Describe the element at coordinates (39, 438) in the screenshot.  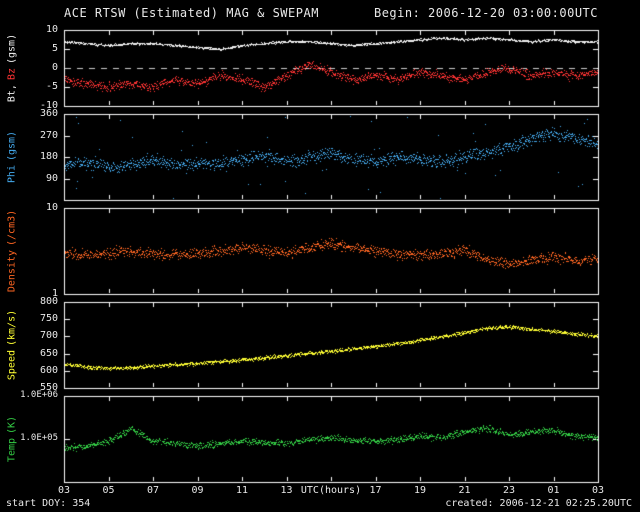
I see `y-tick-label: 1.0E+05` at that location.